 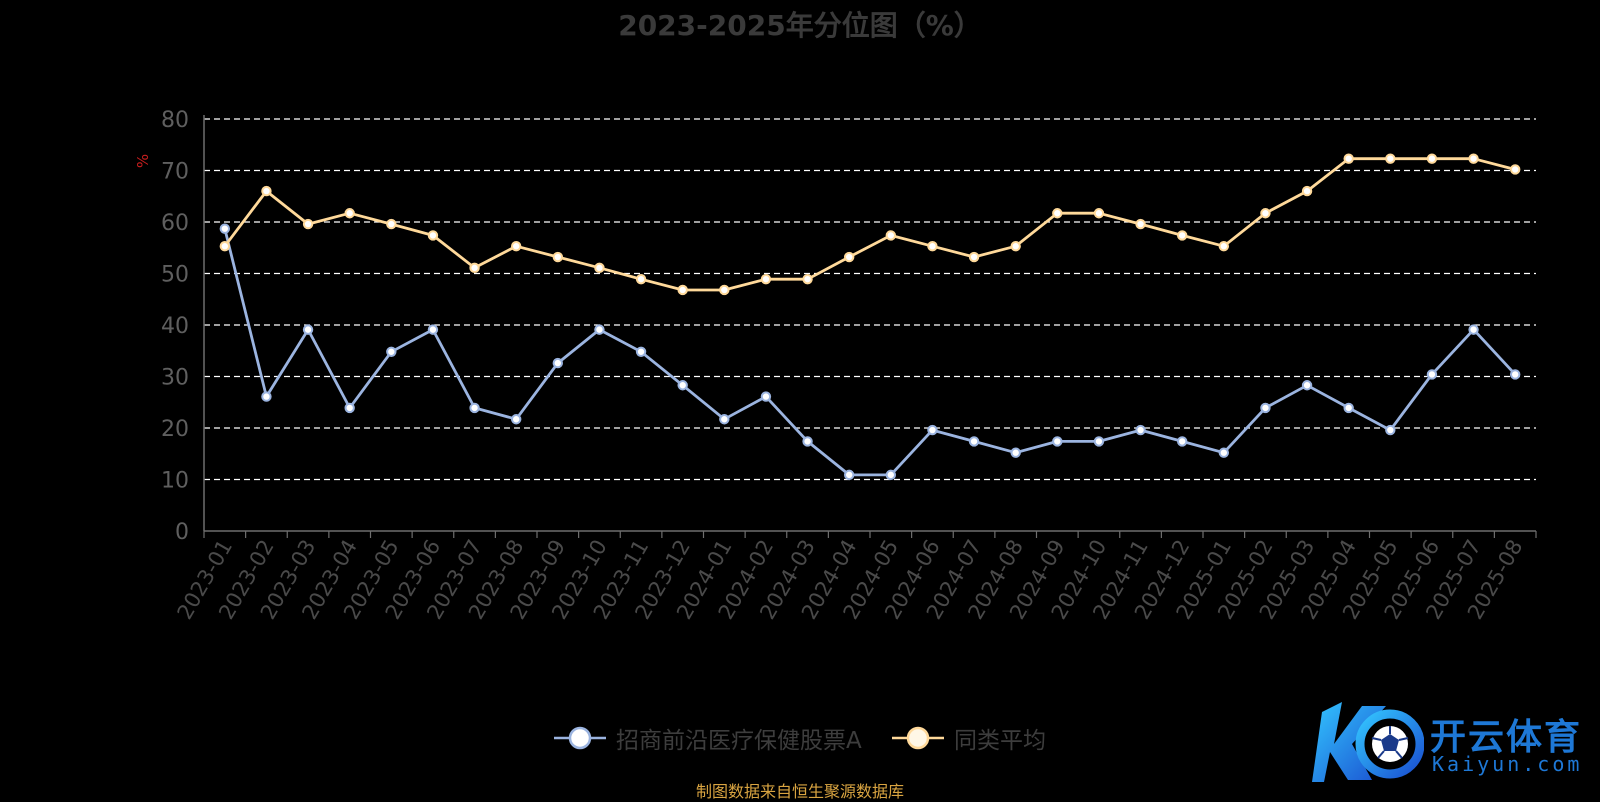 I want to click on y-tick-label: 80, so click(x=175, y=120).